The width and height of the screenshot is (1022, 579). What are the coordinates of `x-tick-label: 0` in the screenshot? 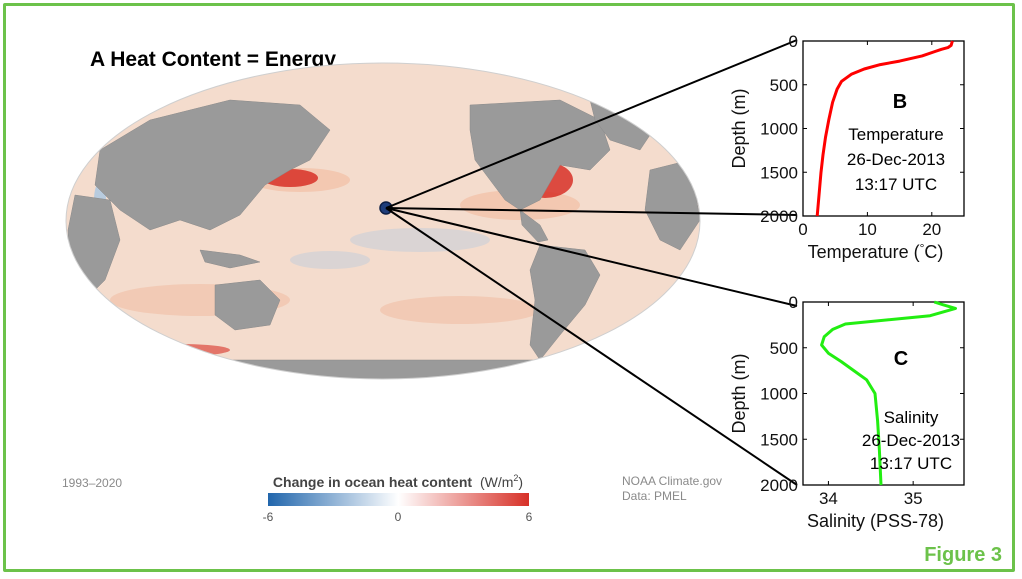 It's located at (802, 229).